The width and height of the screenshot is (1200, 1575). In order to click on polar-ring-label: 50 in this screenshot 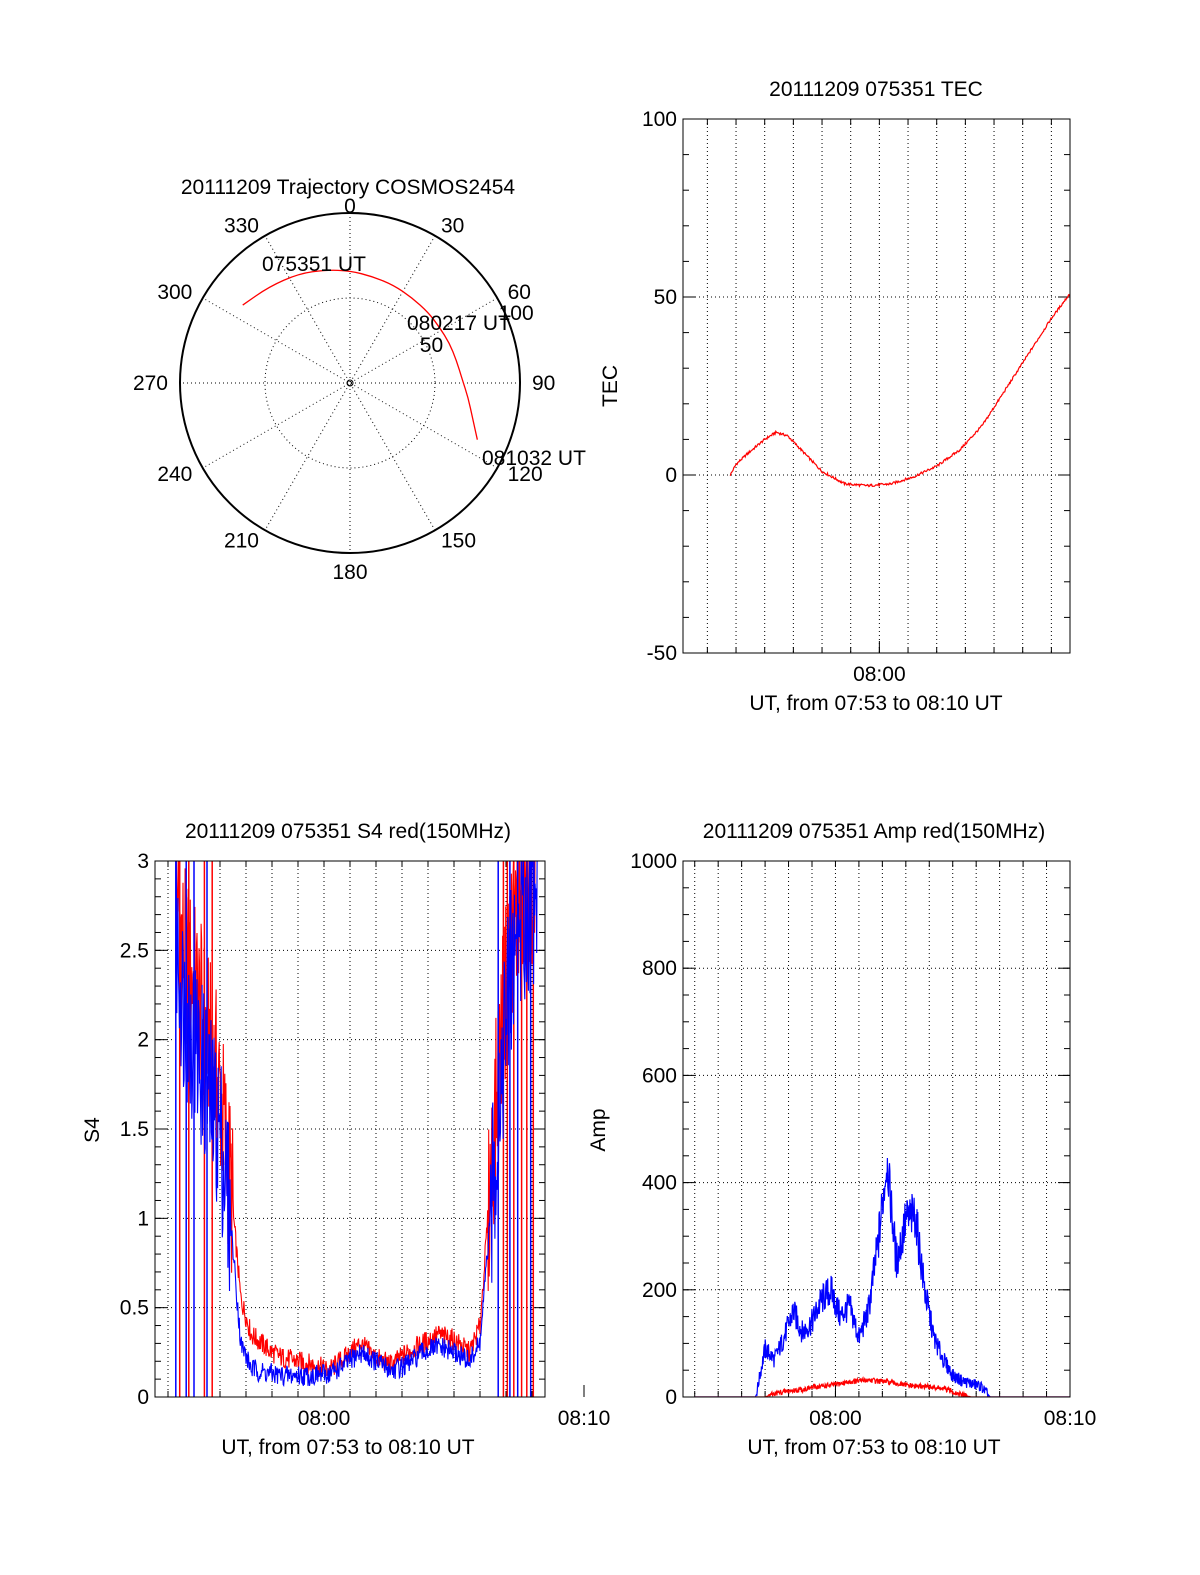, I will do `click(431, 345)`.